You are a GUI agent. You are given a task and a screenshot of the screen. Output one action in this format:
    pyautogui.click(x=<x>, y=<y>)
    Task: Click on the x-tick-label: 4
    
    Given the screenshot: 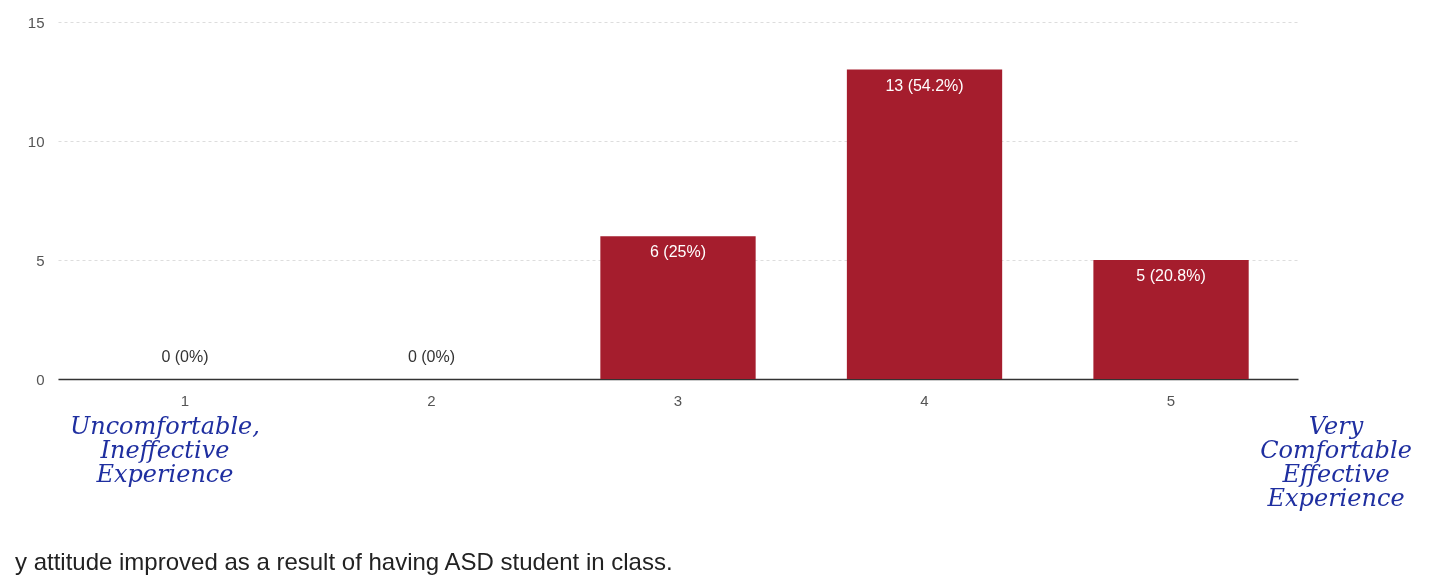 What is the action you would take?
    pyautogui.click(x=924, y=400)
    